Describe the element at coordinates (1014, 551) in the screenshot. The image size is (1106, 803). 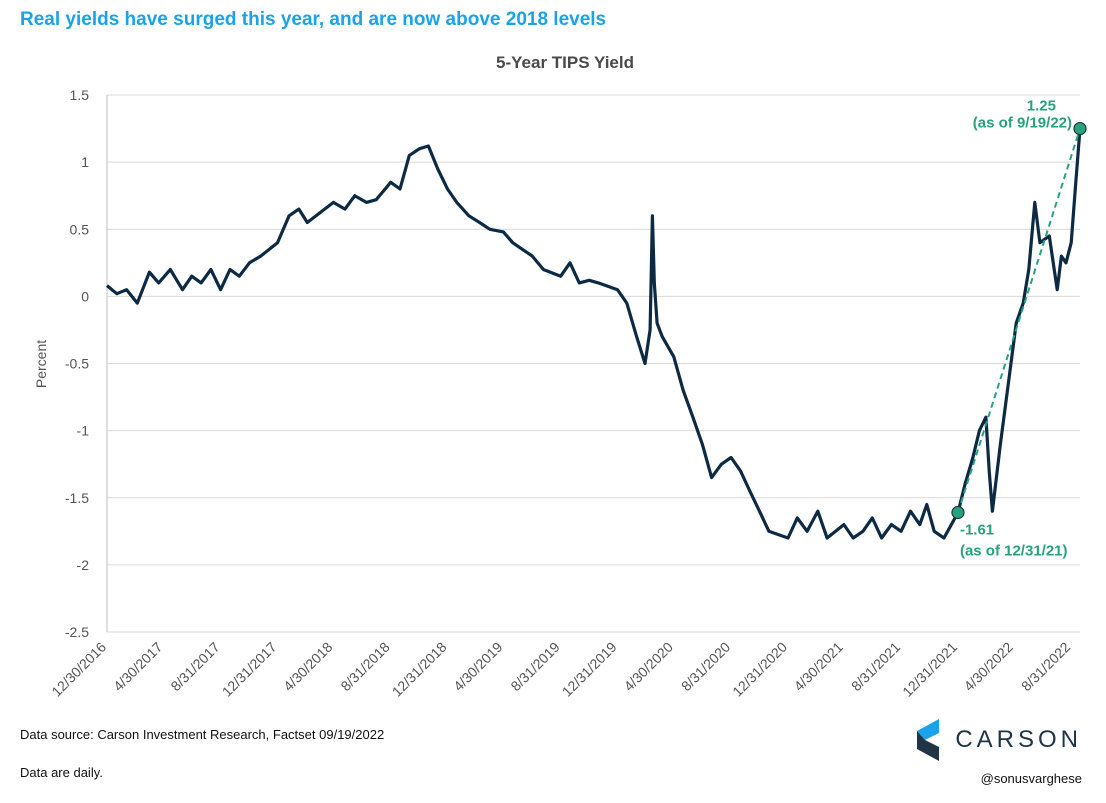
I see `annotation-date: (as of 12/31/21)` at that location.